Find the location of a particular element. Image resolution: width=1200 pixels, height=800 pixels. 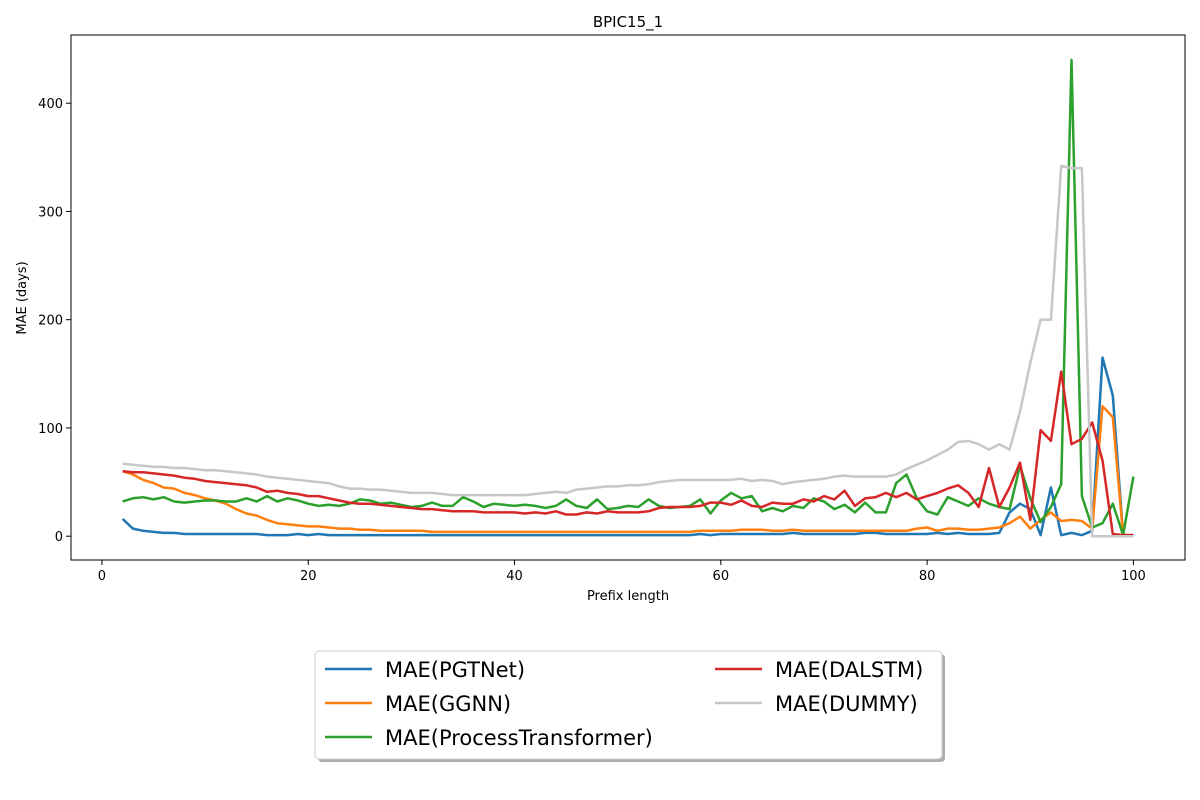

x-tick-label: 40 is located at coordinates (514, 576).